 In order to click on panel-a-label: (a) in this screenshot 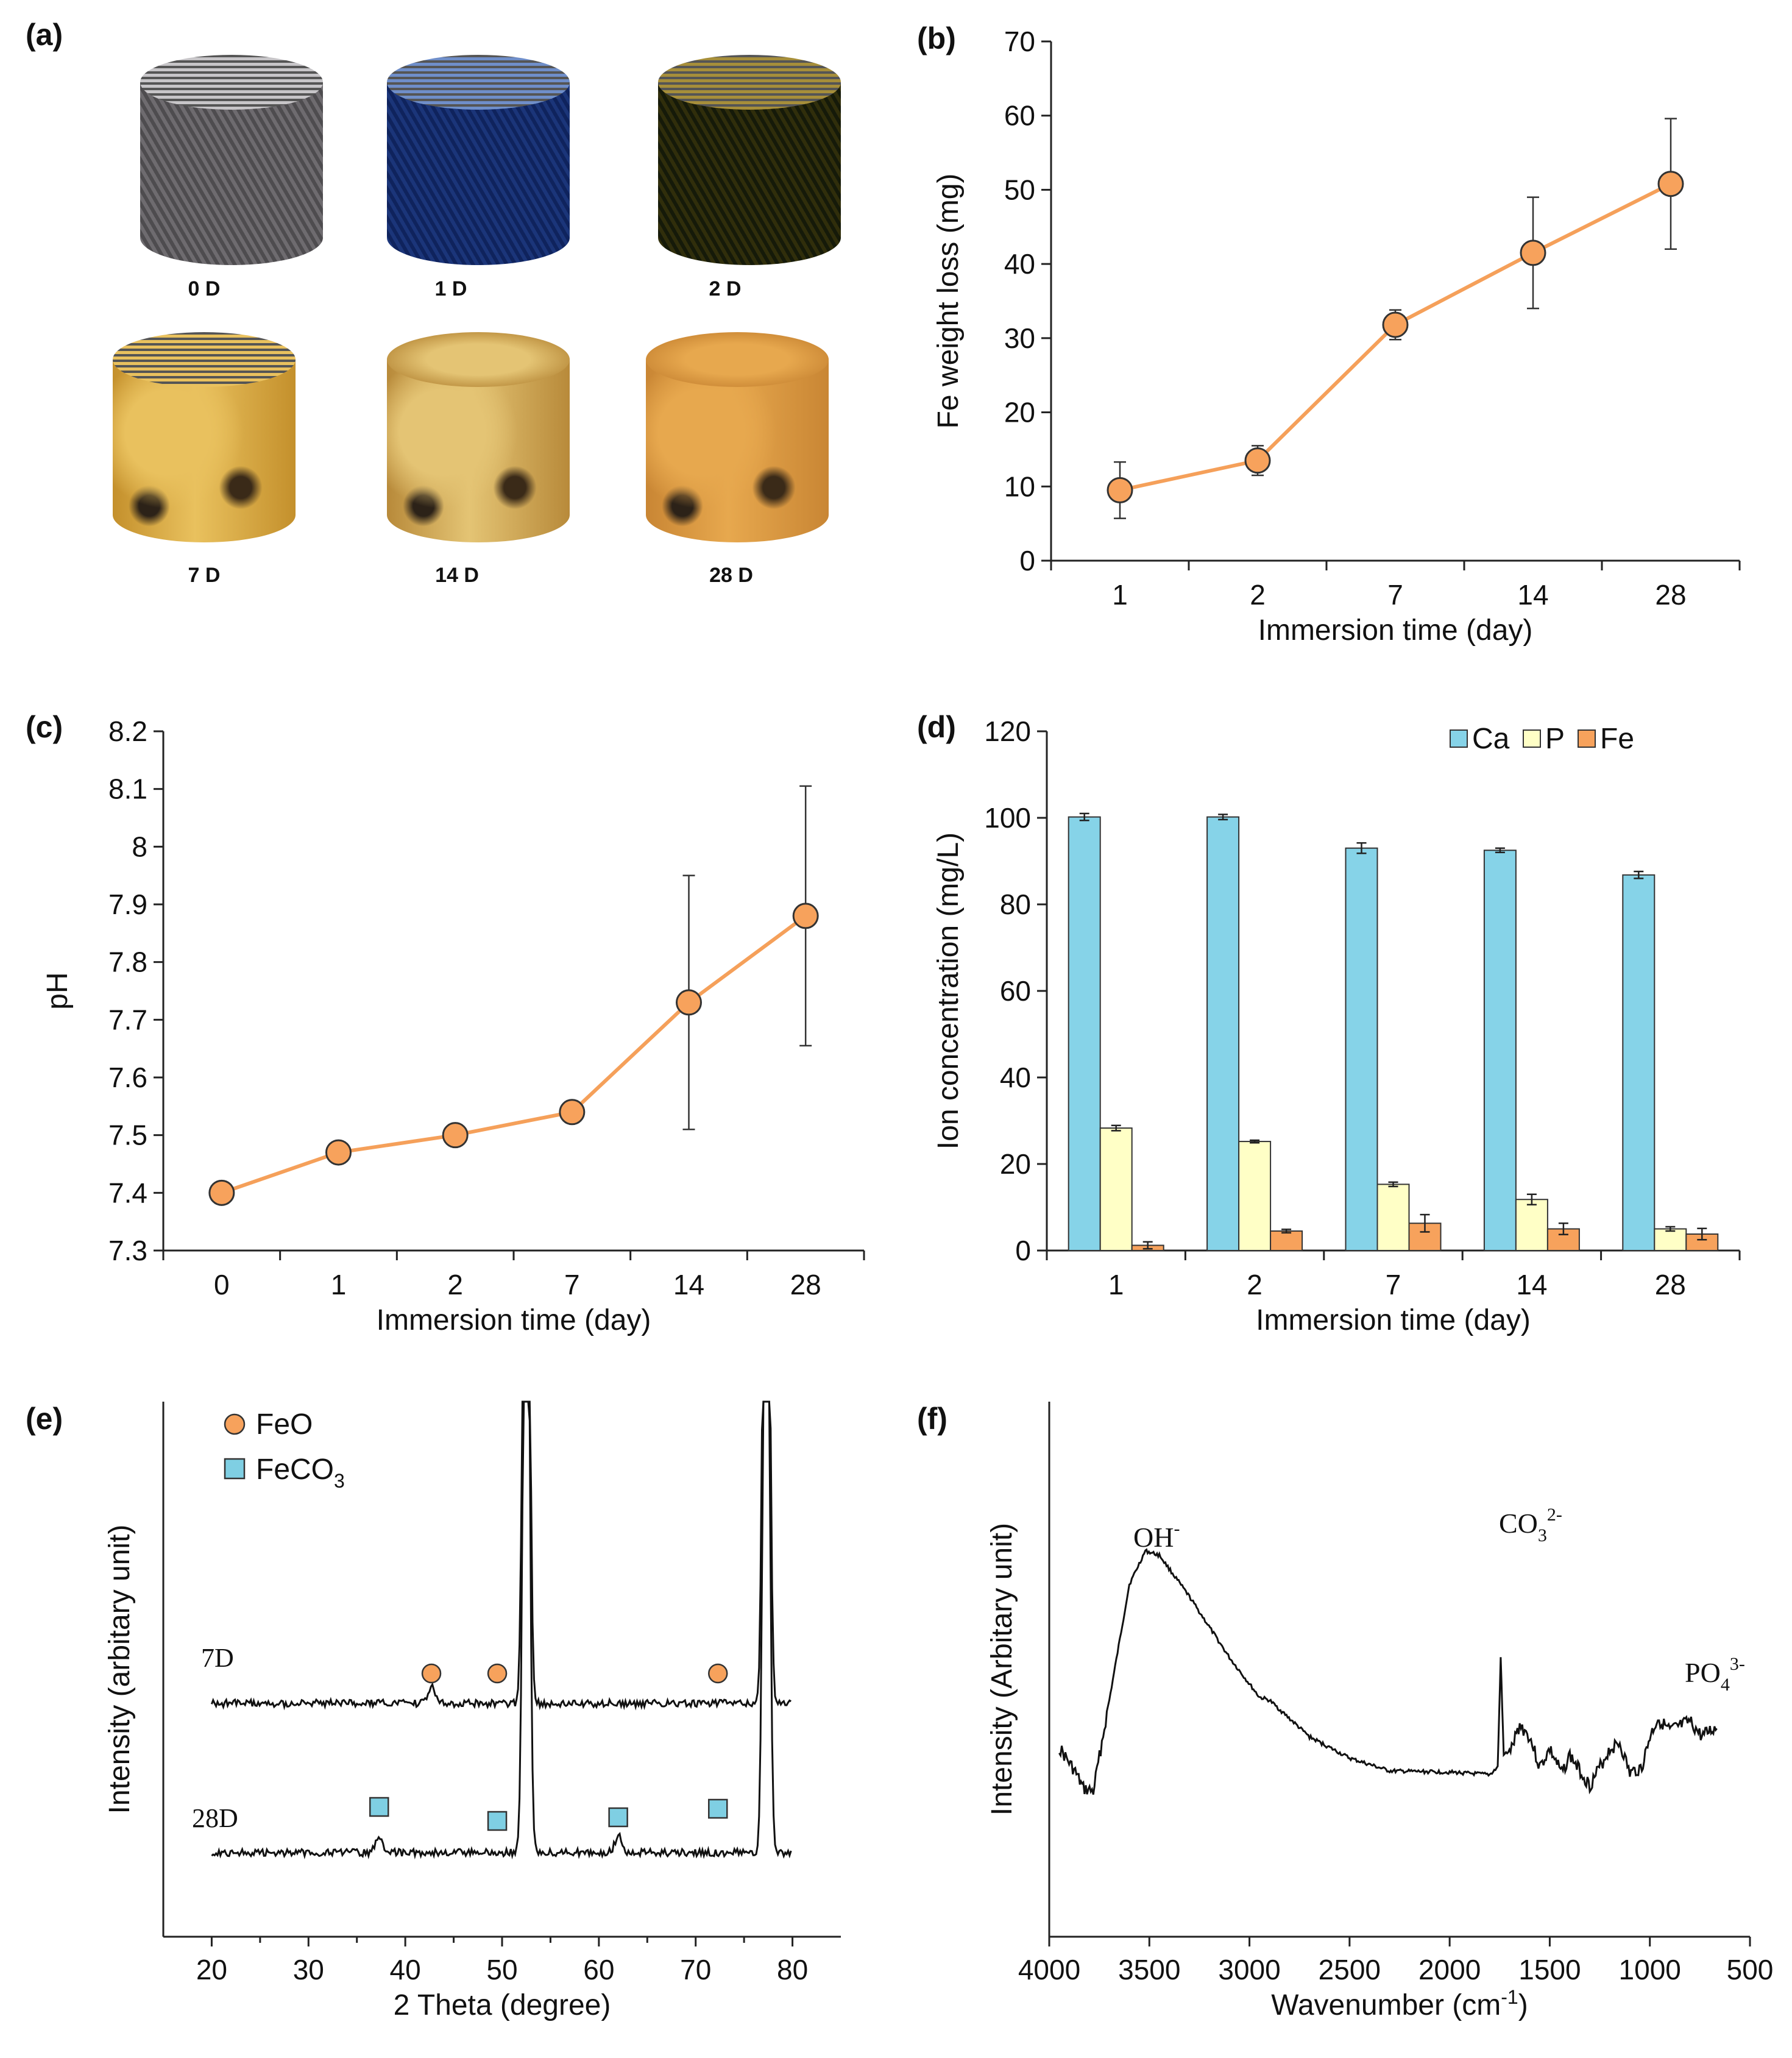, I will do `click(45, 35)`.